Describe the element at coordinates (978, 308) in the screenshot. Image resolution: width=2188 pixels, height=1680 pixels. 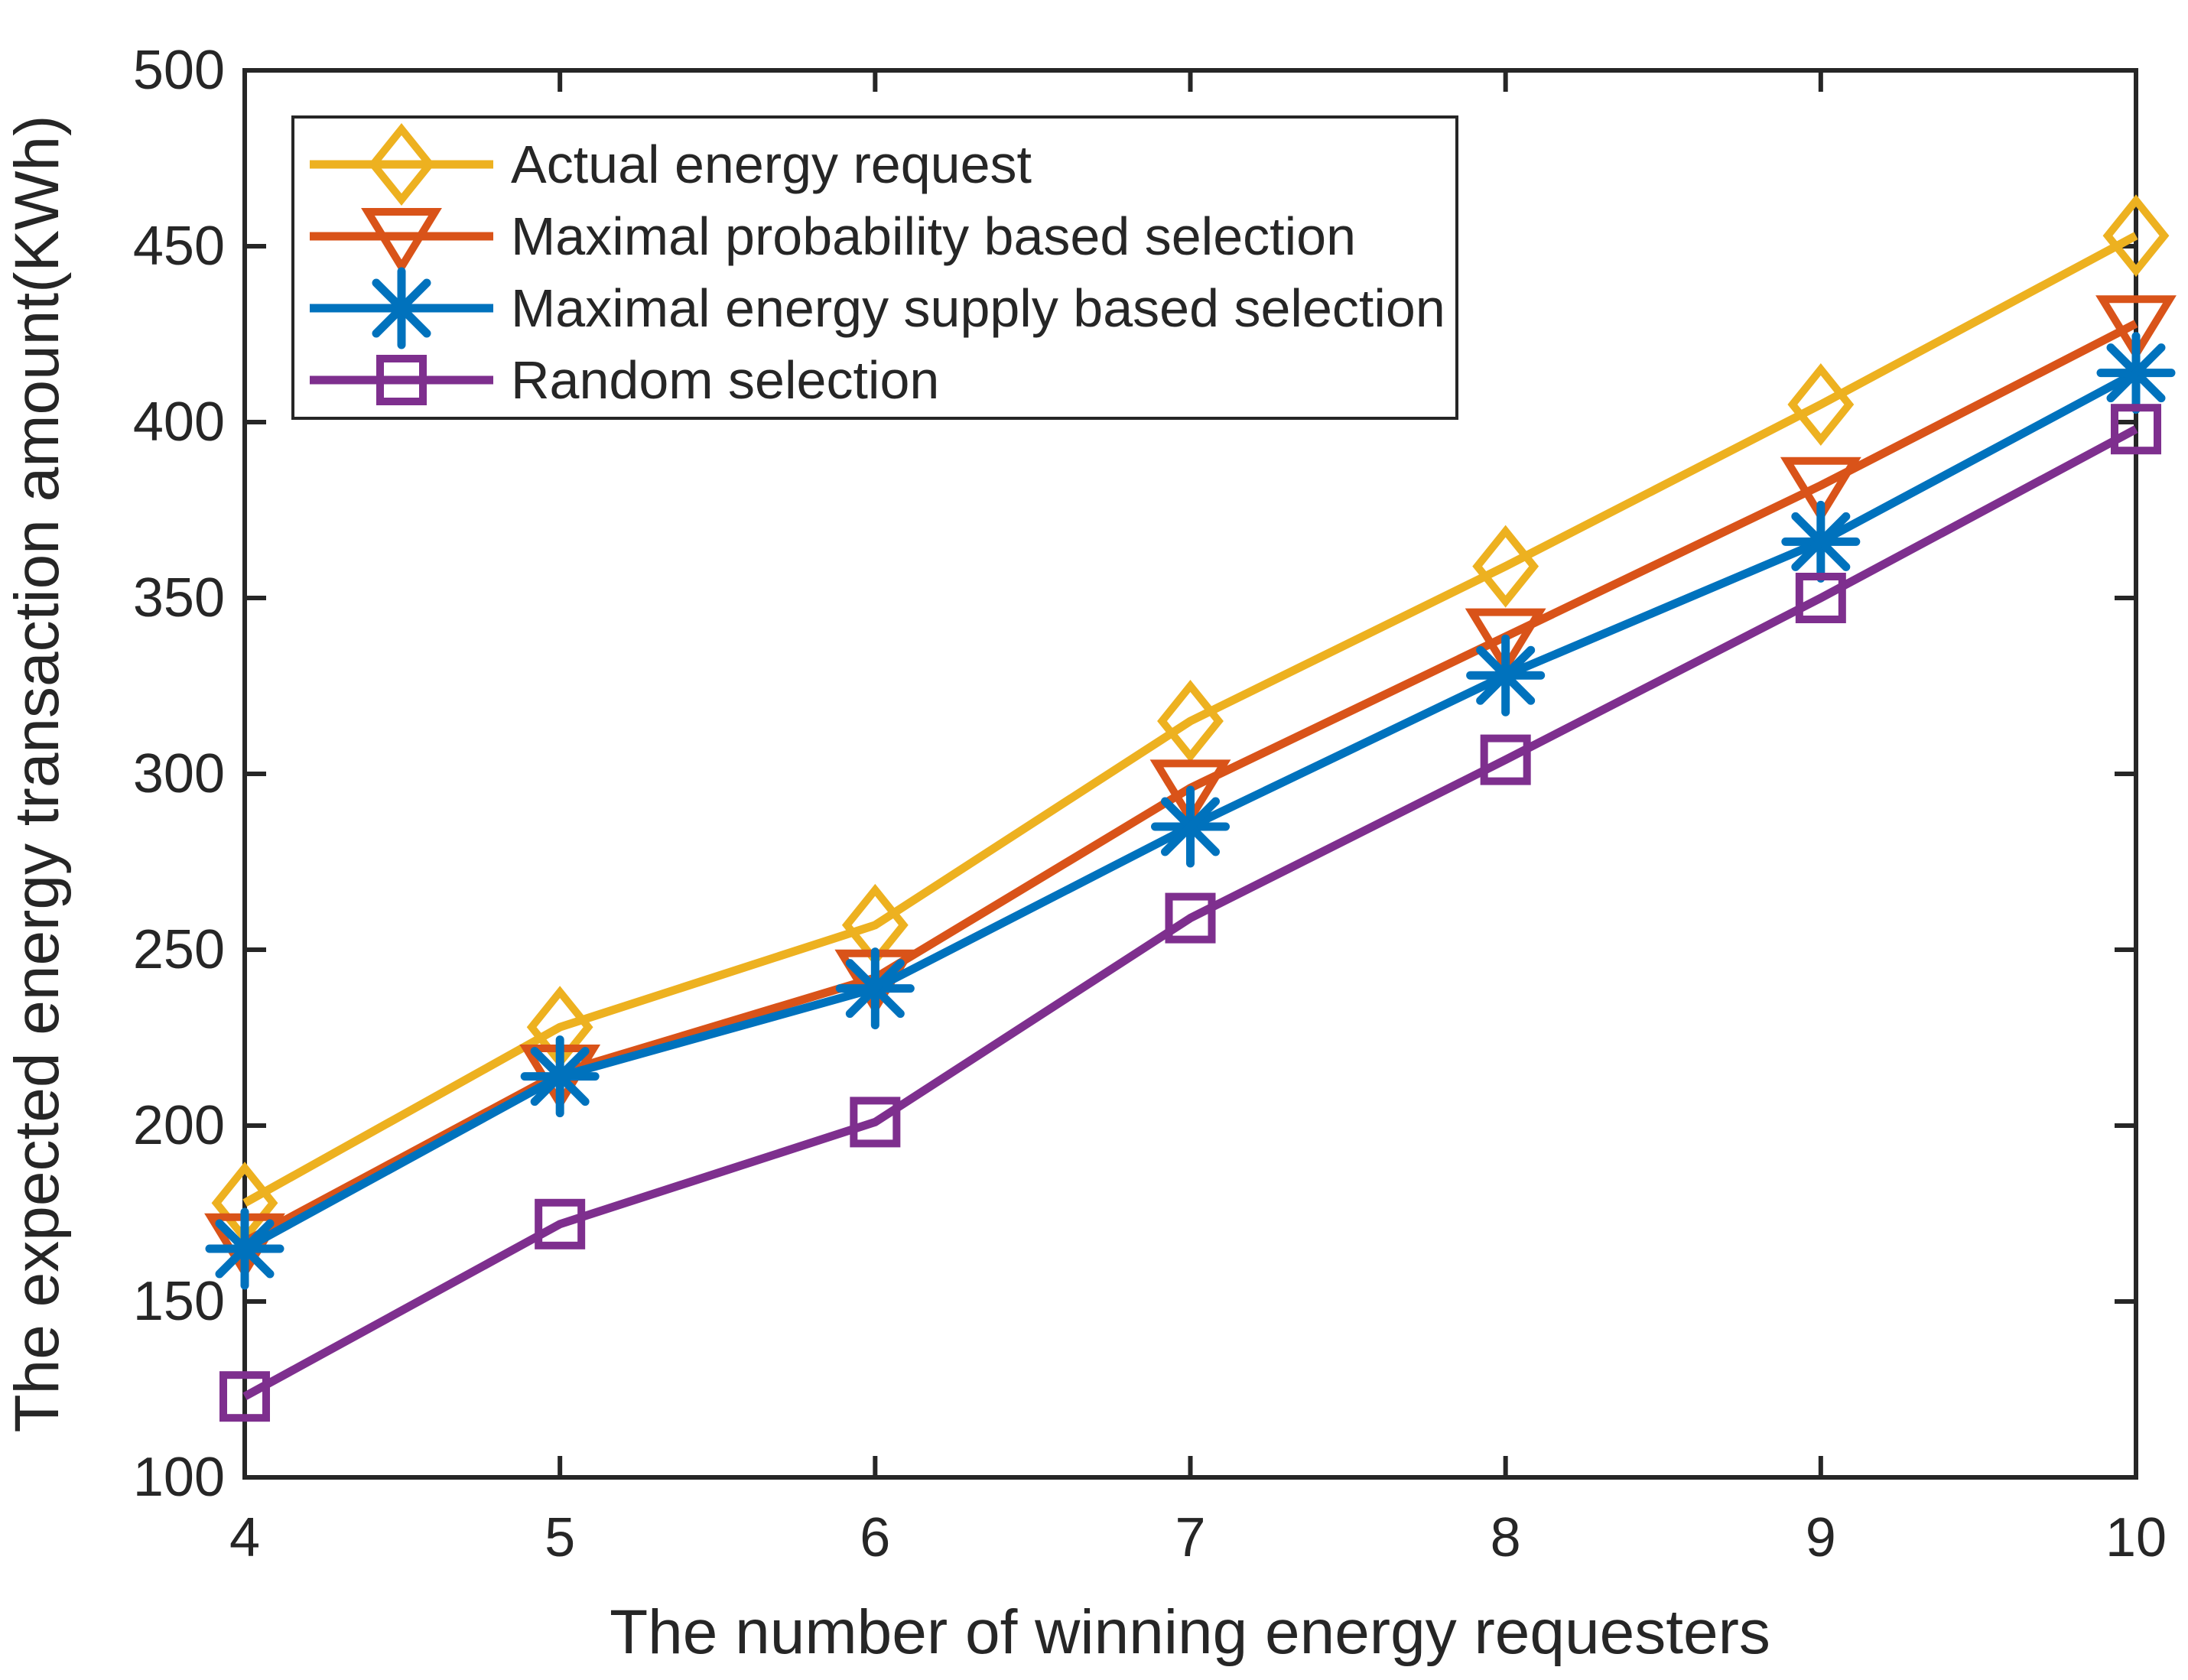
I see `legend-label: Maximal energy supply based selection` at that location.